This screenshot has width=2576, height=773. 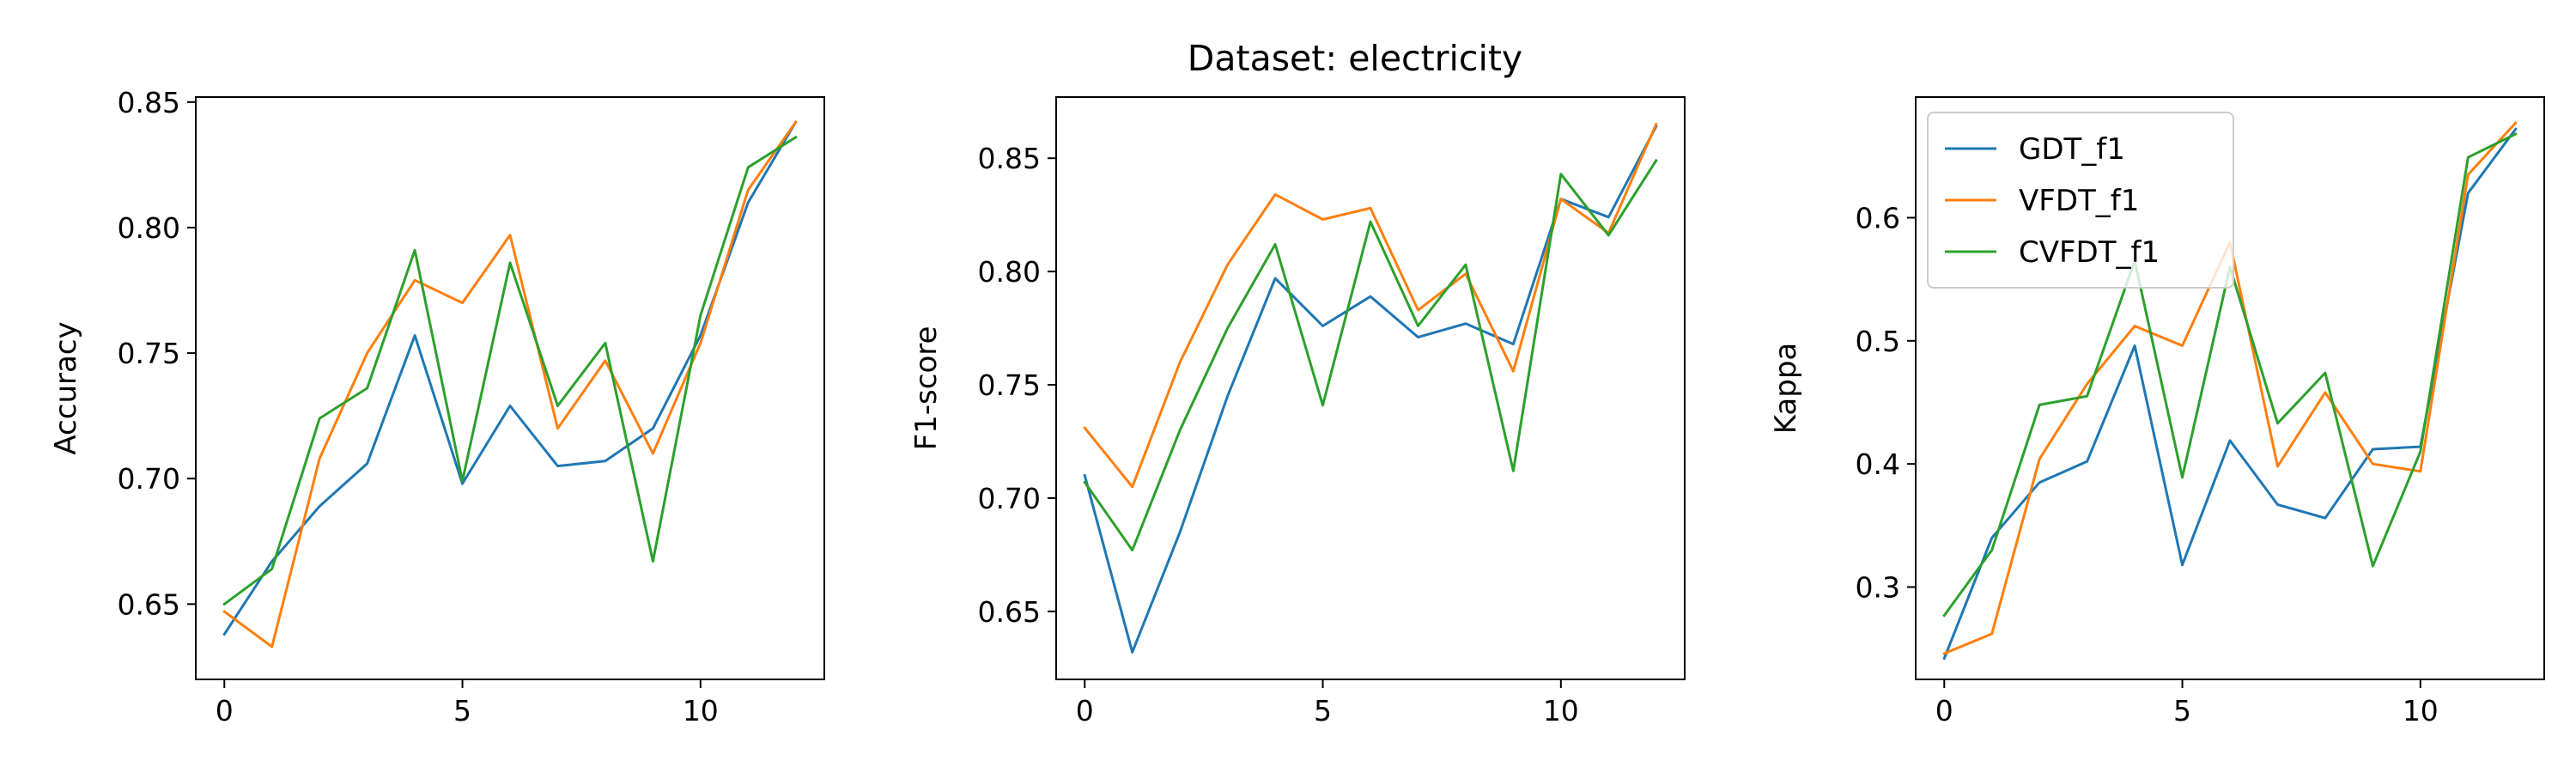 What do you see at coordinates (1878, 217) in the screenshot?
I see `y-tick-label: 0.6` at bounding box center [1878, 217].